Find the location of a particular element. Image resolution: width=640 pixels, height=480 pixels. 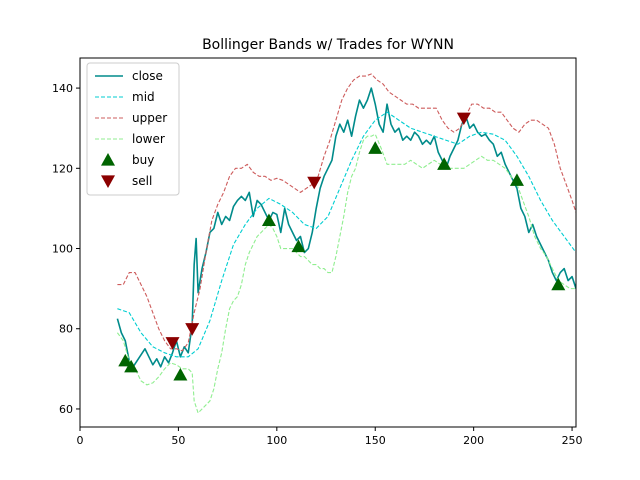

y-tick-label-120: 120 is located at coordinates (62, 168).